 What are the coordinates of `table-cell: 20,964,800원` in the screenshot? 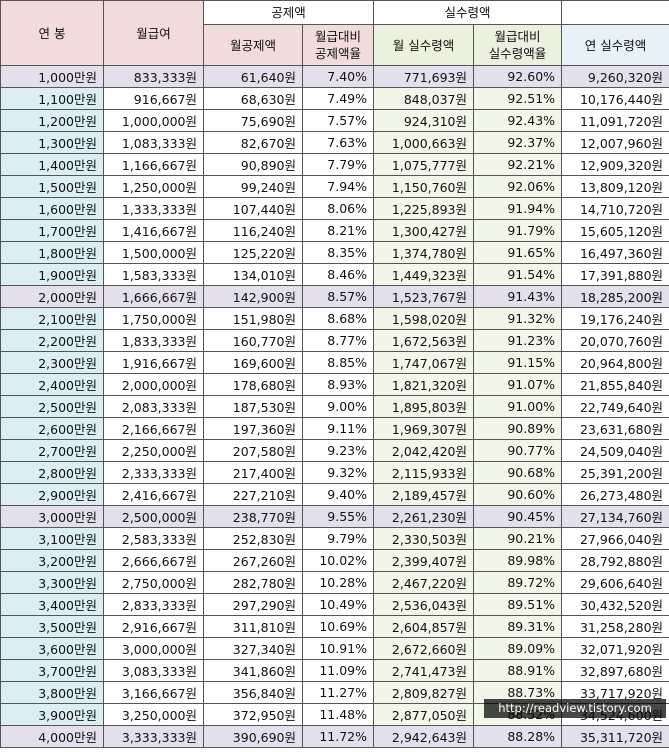 It's located at (615, 362).